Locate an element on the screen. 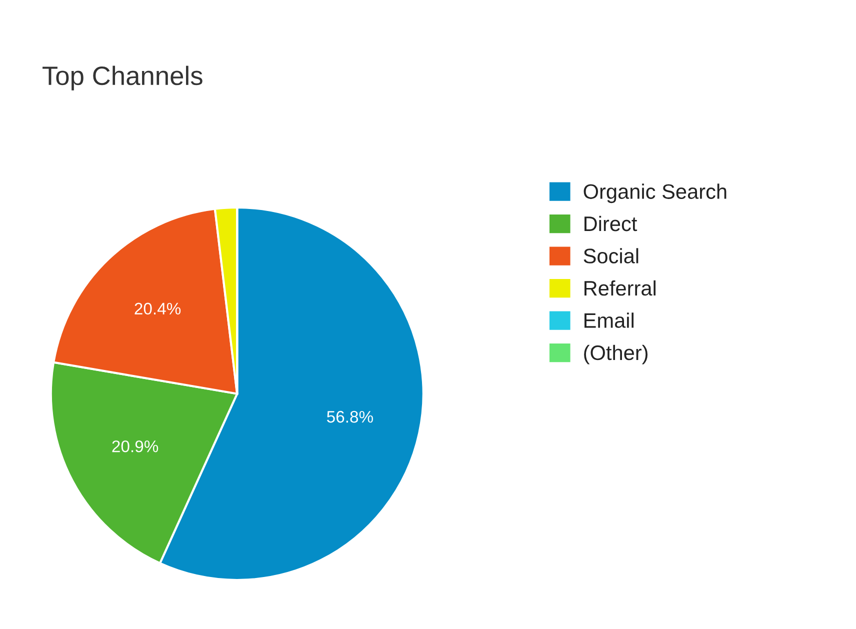 Image resolution: width=856 pixels, height=629 pixels. data-label: 56.8% is located at coordinates (349, 416).